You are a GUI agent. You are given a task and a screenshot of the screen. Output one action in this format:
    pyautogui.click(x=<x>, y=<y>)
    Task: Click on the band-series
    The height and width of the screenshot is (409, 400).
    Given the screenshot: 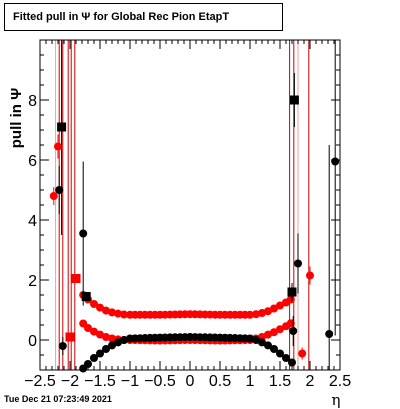 What is the action you would take?
    pyautogui.click(x=187, y=332)
    